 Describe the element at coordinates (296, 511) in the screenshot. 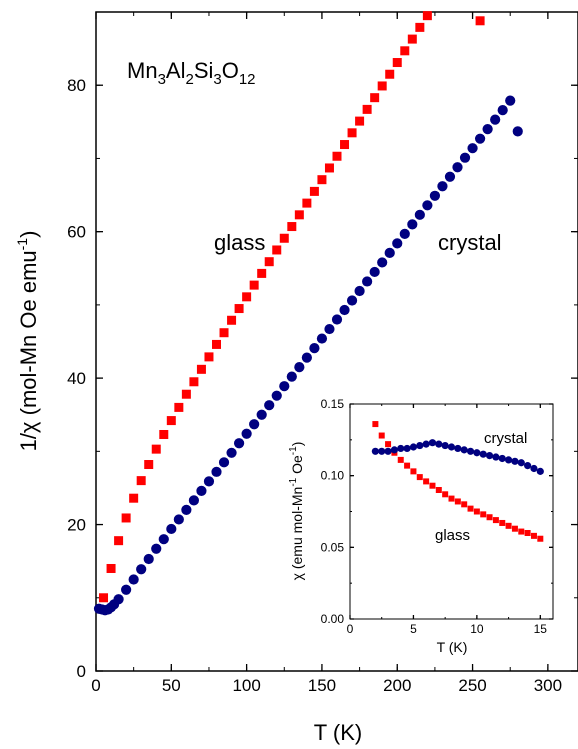

I see `inset-y-axis-title: χ (emu mol-Mn-1 Oe-1)` at that location.